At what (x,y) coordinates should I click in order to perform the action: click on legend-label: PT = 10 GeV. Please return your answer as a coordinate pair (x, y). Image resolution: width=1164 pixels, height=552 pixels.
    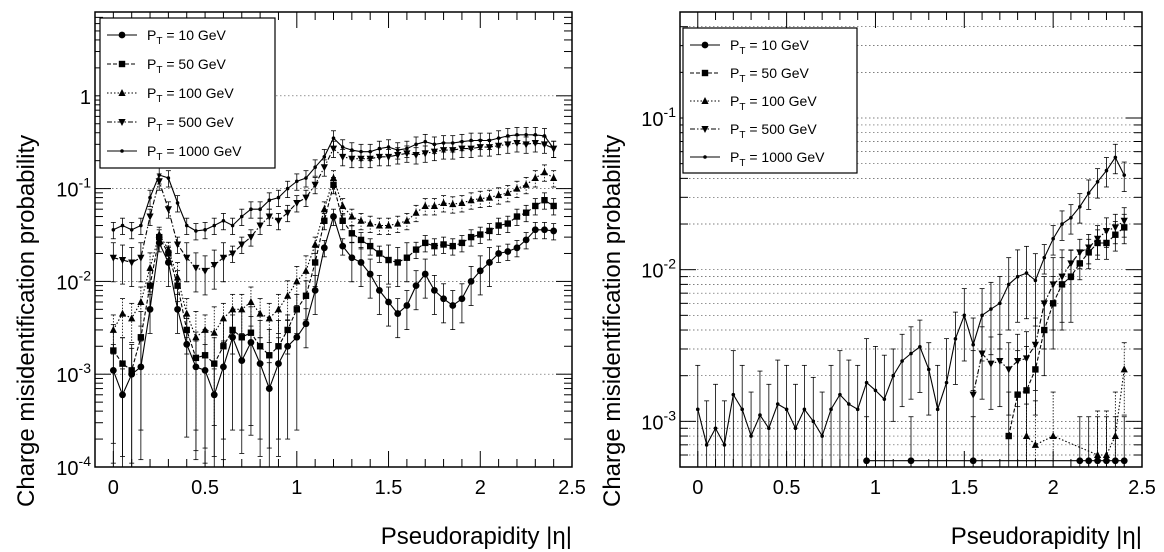
    Looking at the image, I should click on (187, 37).